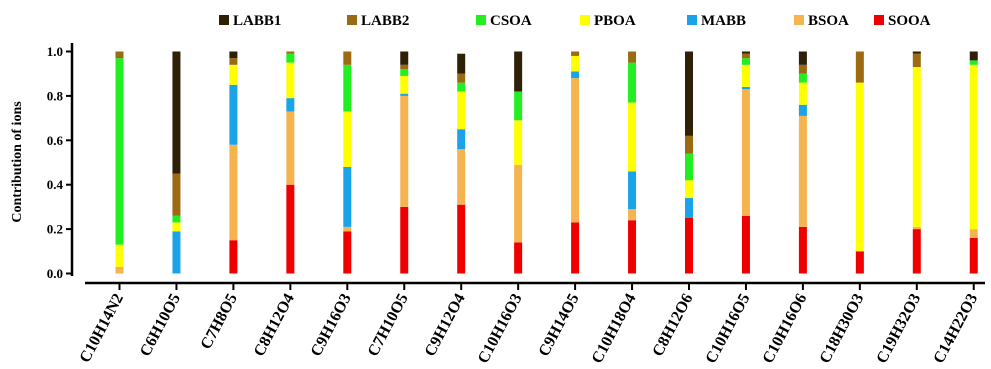 This screenshot has width=991, height=369. Describe the element at coordinates (55, 184) in the screenshot. I see `y-tick-label: 0.4` at that location.